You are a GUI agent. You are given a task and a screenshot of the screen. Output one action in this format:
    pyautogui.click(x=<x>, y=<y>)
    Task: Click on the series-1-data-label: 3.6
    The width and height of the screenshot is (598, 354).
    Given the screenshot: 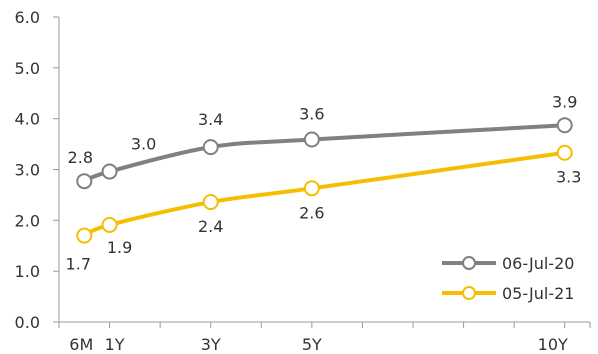 What is the action you would take?
    pyautogui.click(x=311, y=114)
    